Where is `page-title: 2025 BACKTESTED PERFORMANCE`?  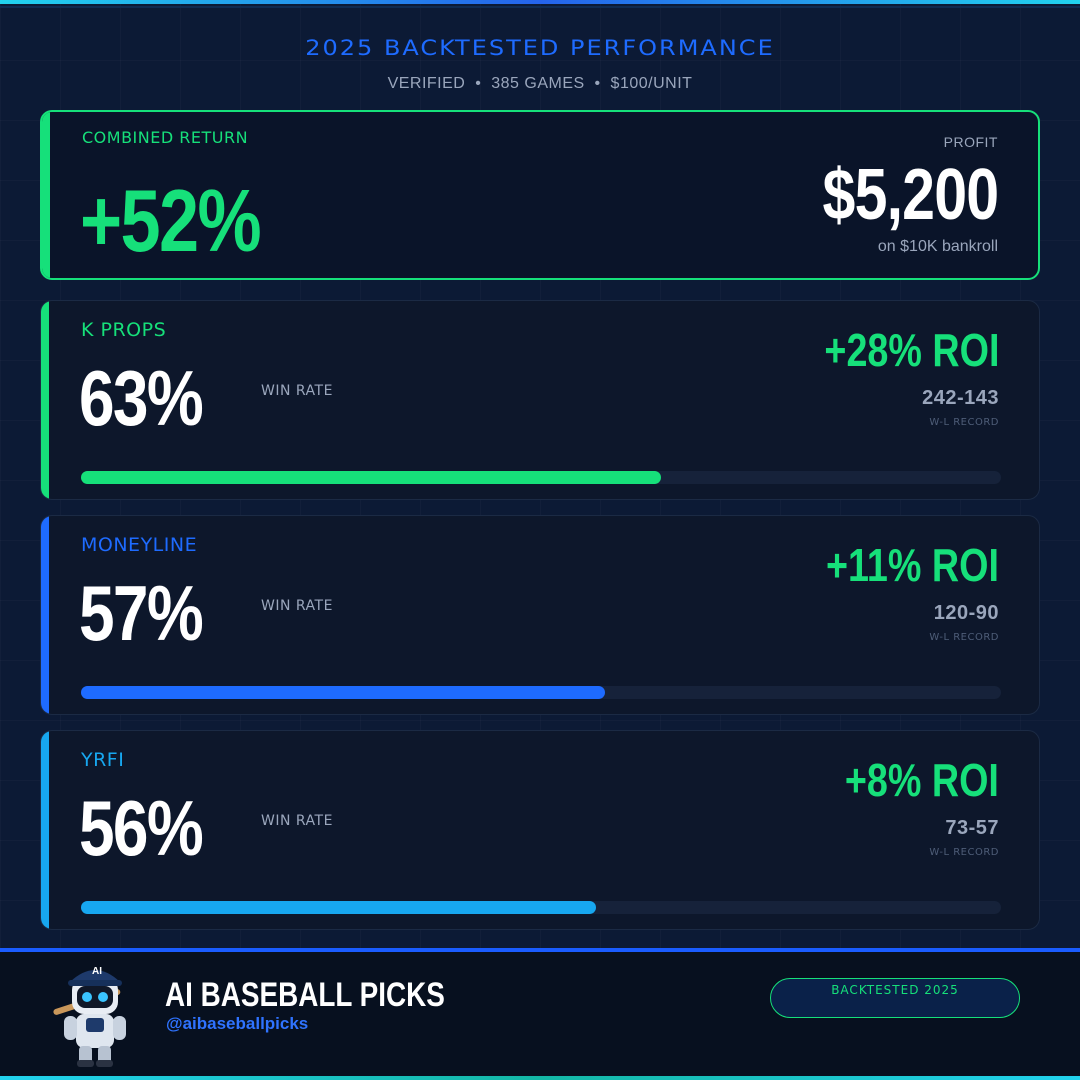
page-title: 2025 BACKTESTED PERFORMANCE is located at coordinates (540, 48).